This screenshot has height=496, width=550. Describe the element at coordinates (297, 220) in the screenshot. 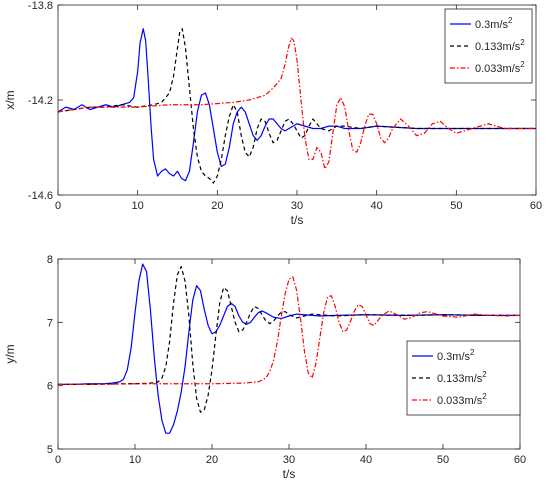

I see `chart-1-x-axis-label: t/s` at that location.